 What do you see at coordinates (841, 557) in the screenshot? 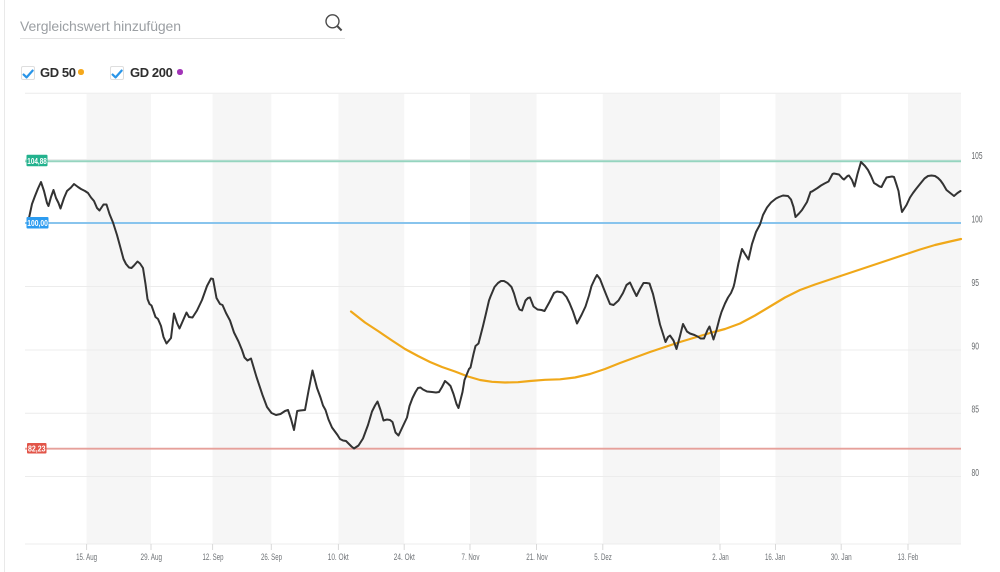
I see `svg-text: 30. Jan` at bounding box center [841, 557].